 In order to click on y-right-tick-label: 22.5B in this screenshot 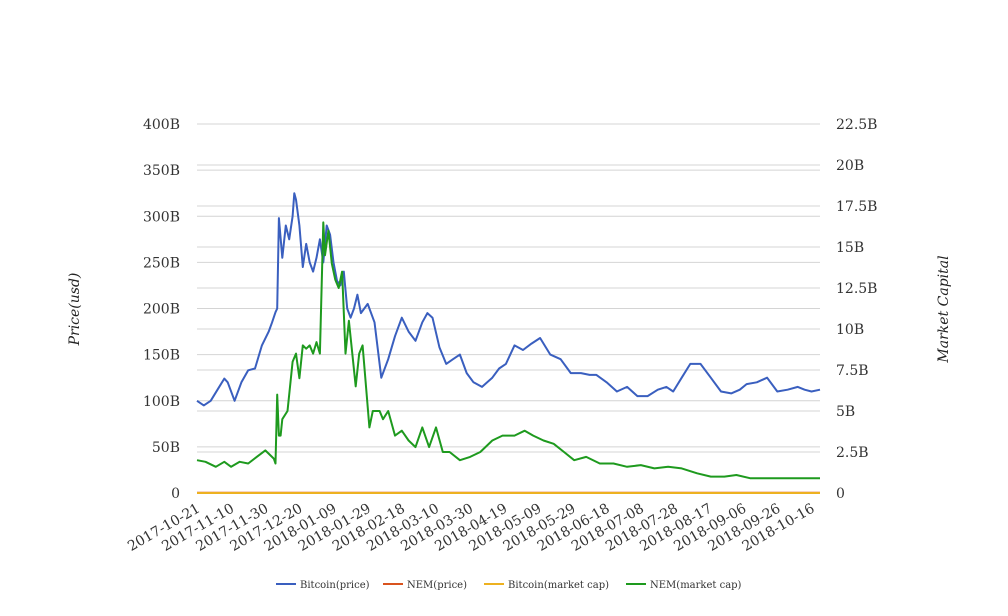, I will do `click(856, 125)`.